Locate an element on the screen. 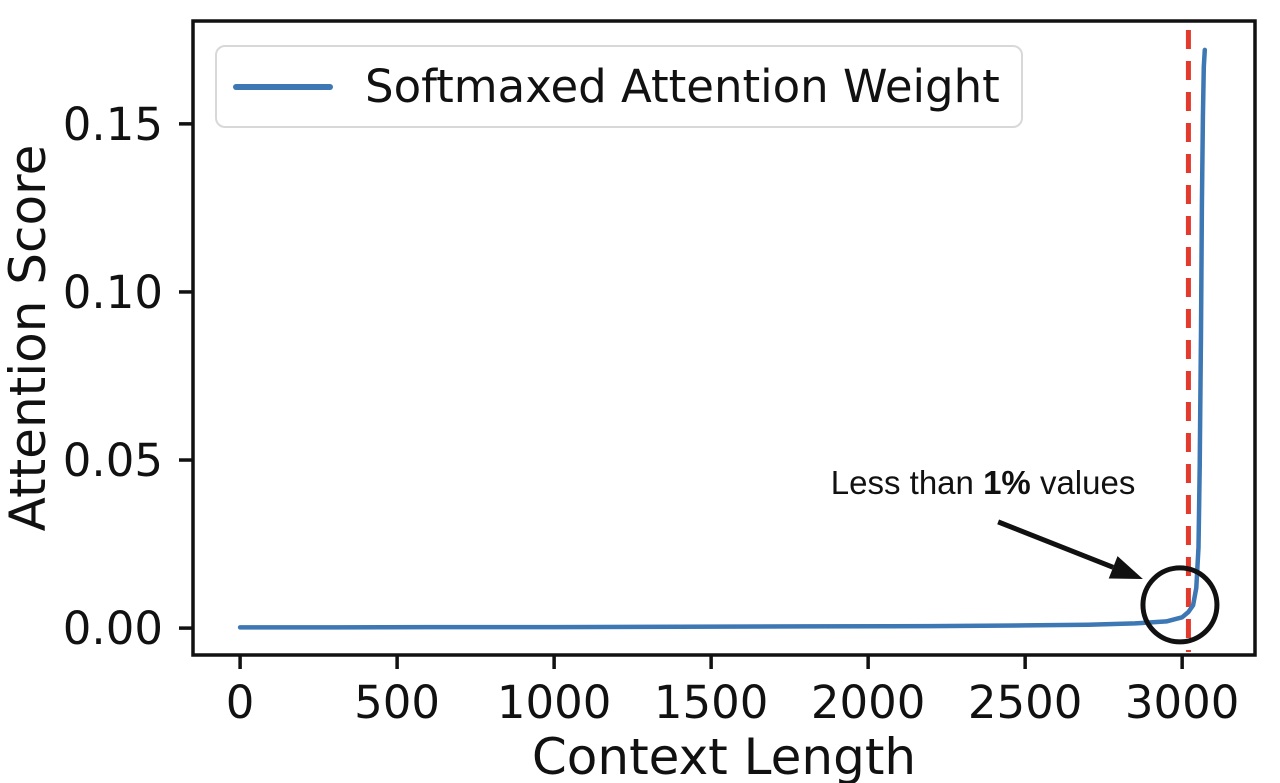  y-tick-label: 0.15 is located at coordinates (113, 124).